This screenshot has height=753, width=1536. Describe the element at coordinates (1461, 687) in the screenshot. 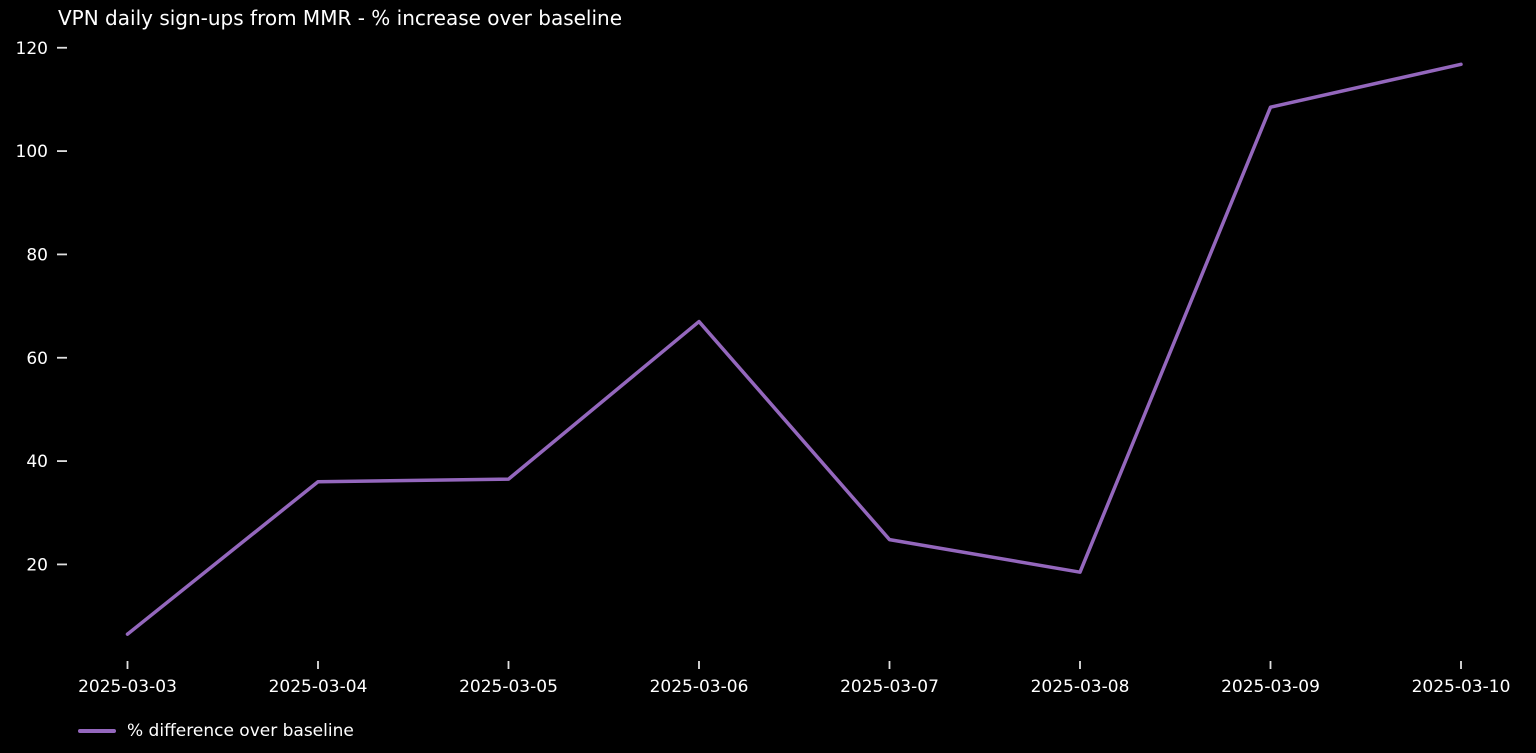

I see `x-tick-label: 2025-03-10` at that location.